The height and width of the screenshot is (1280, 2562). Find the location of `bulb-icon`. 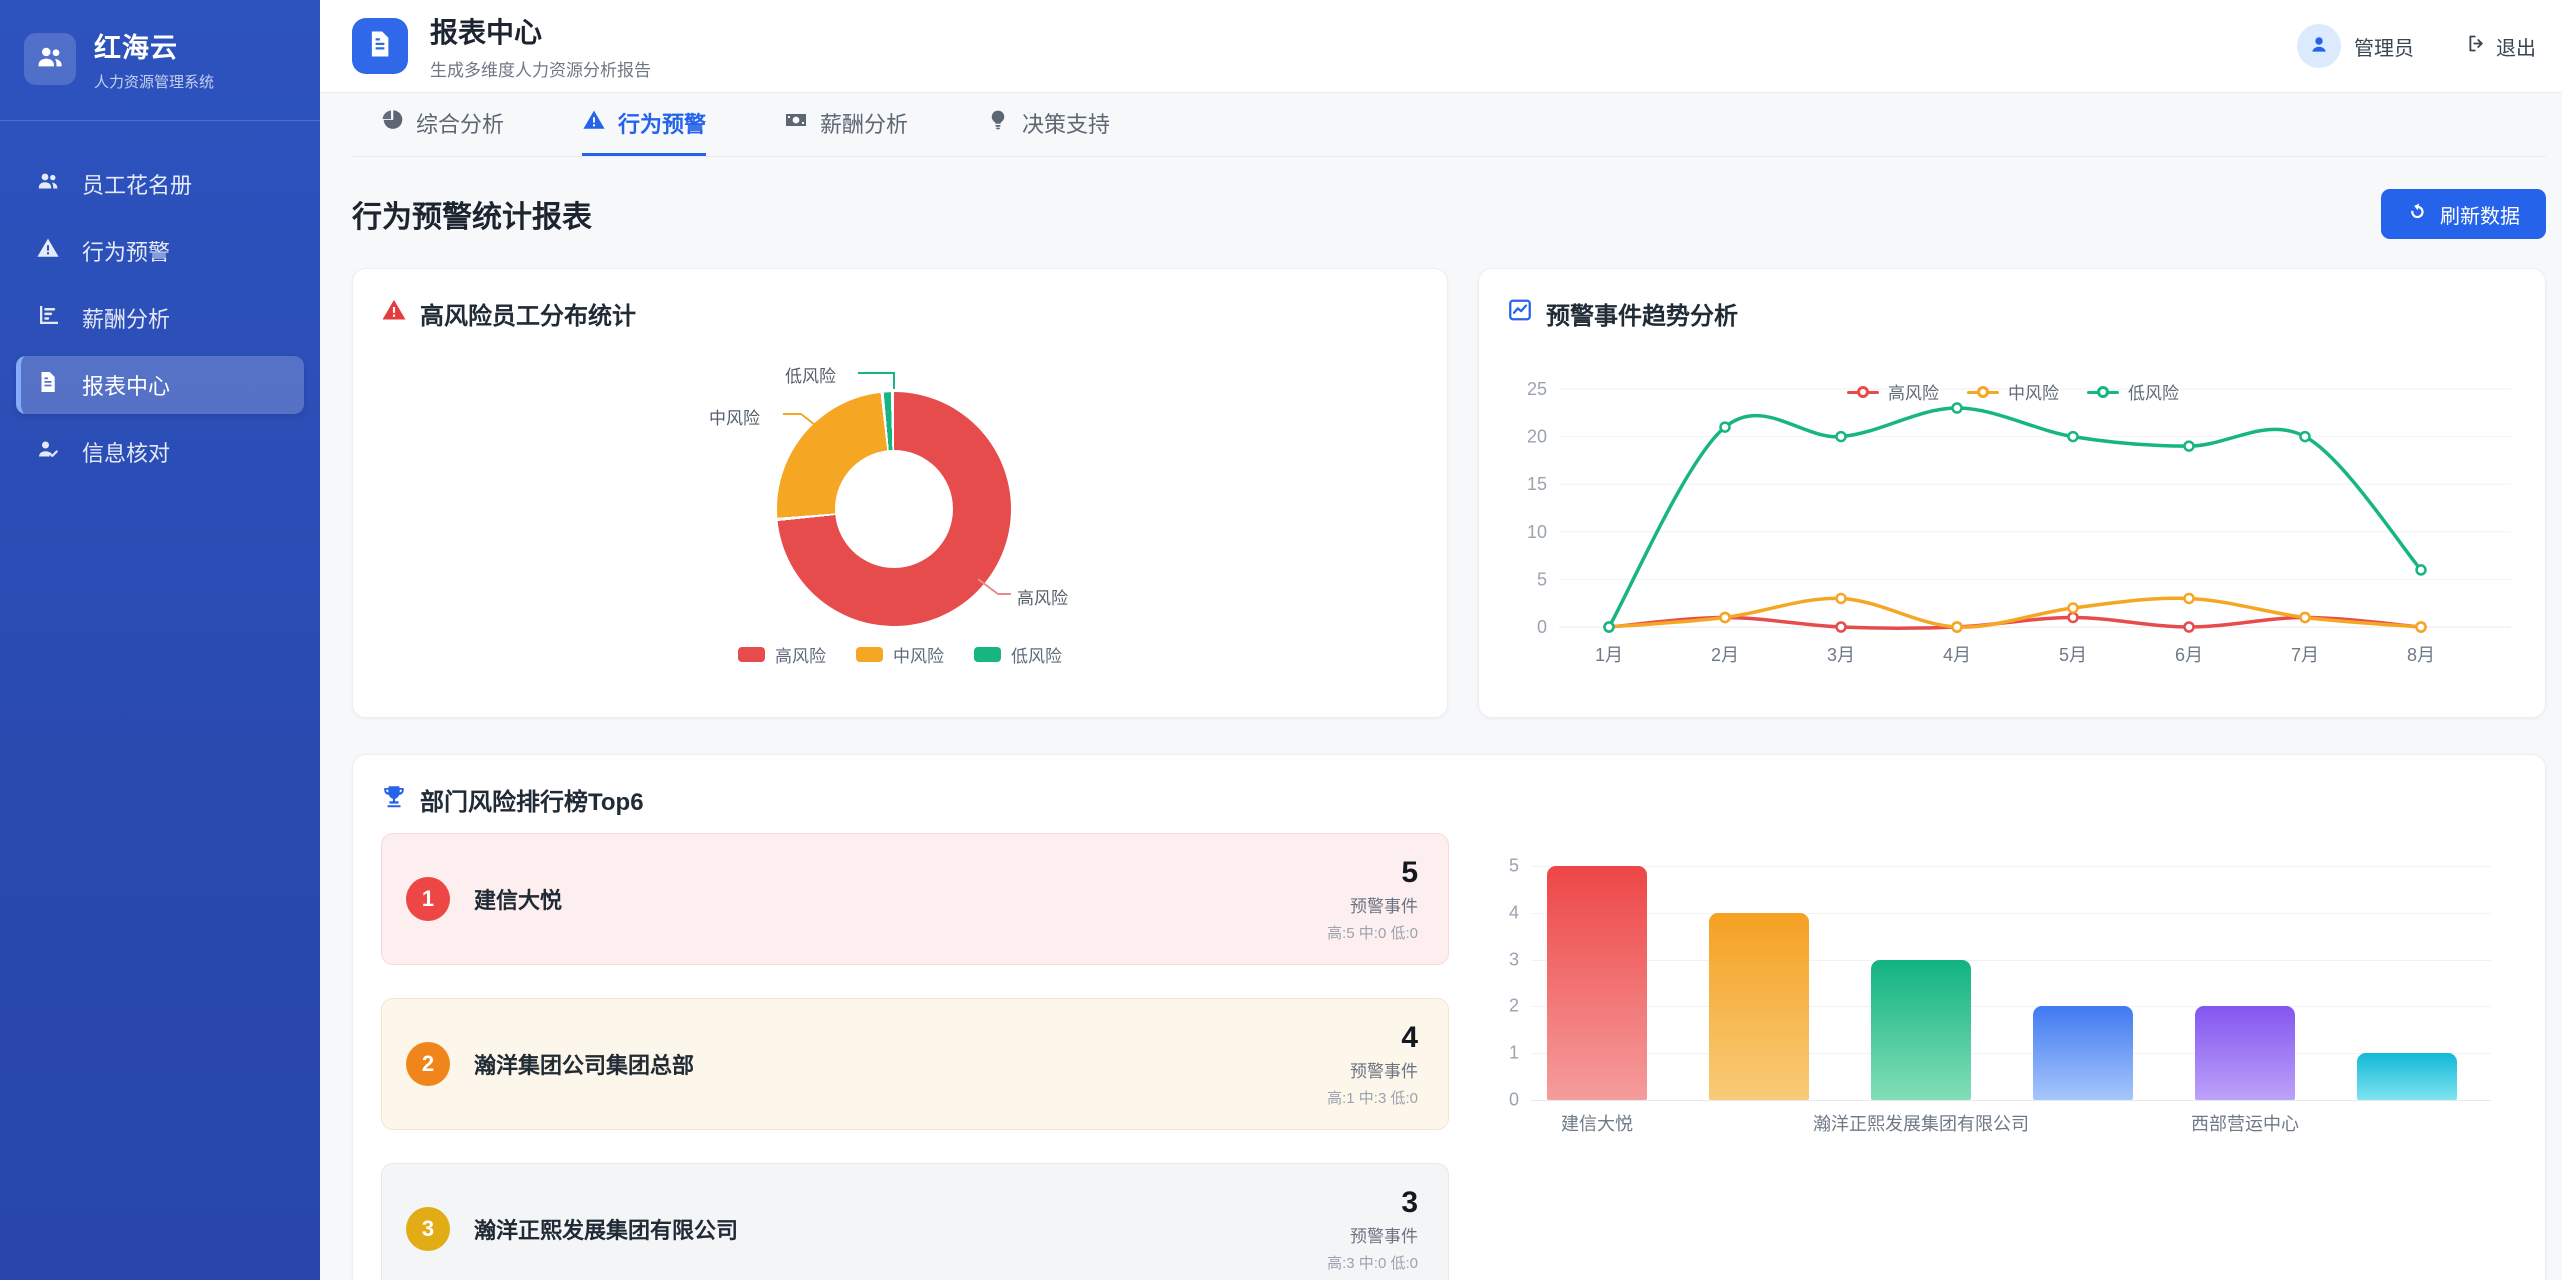

bulb-icon is located at coordinates (998, 123).